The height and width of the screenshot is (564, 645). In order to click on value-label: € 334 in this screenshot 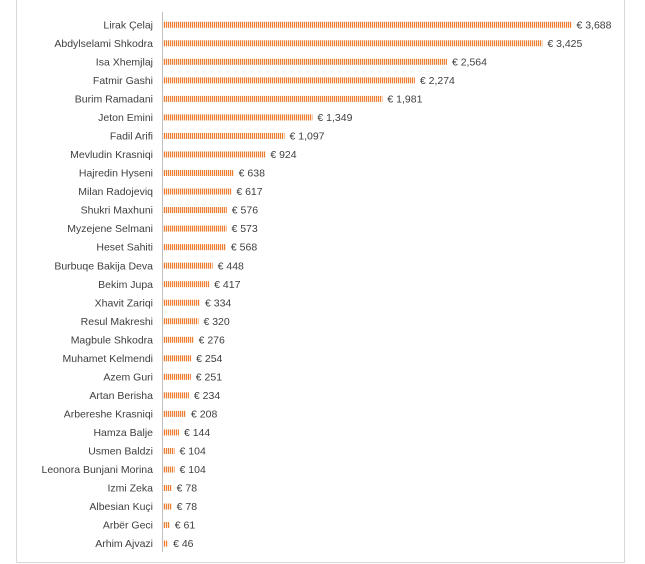, I will do `click(218, 303)`.